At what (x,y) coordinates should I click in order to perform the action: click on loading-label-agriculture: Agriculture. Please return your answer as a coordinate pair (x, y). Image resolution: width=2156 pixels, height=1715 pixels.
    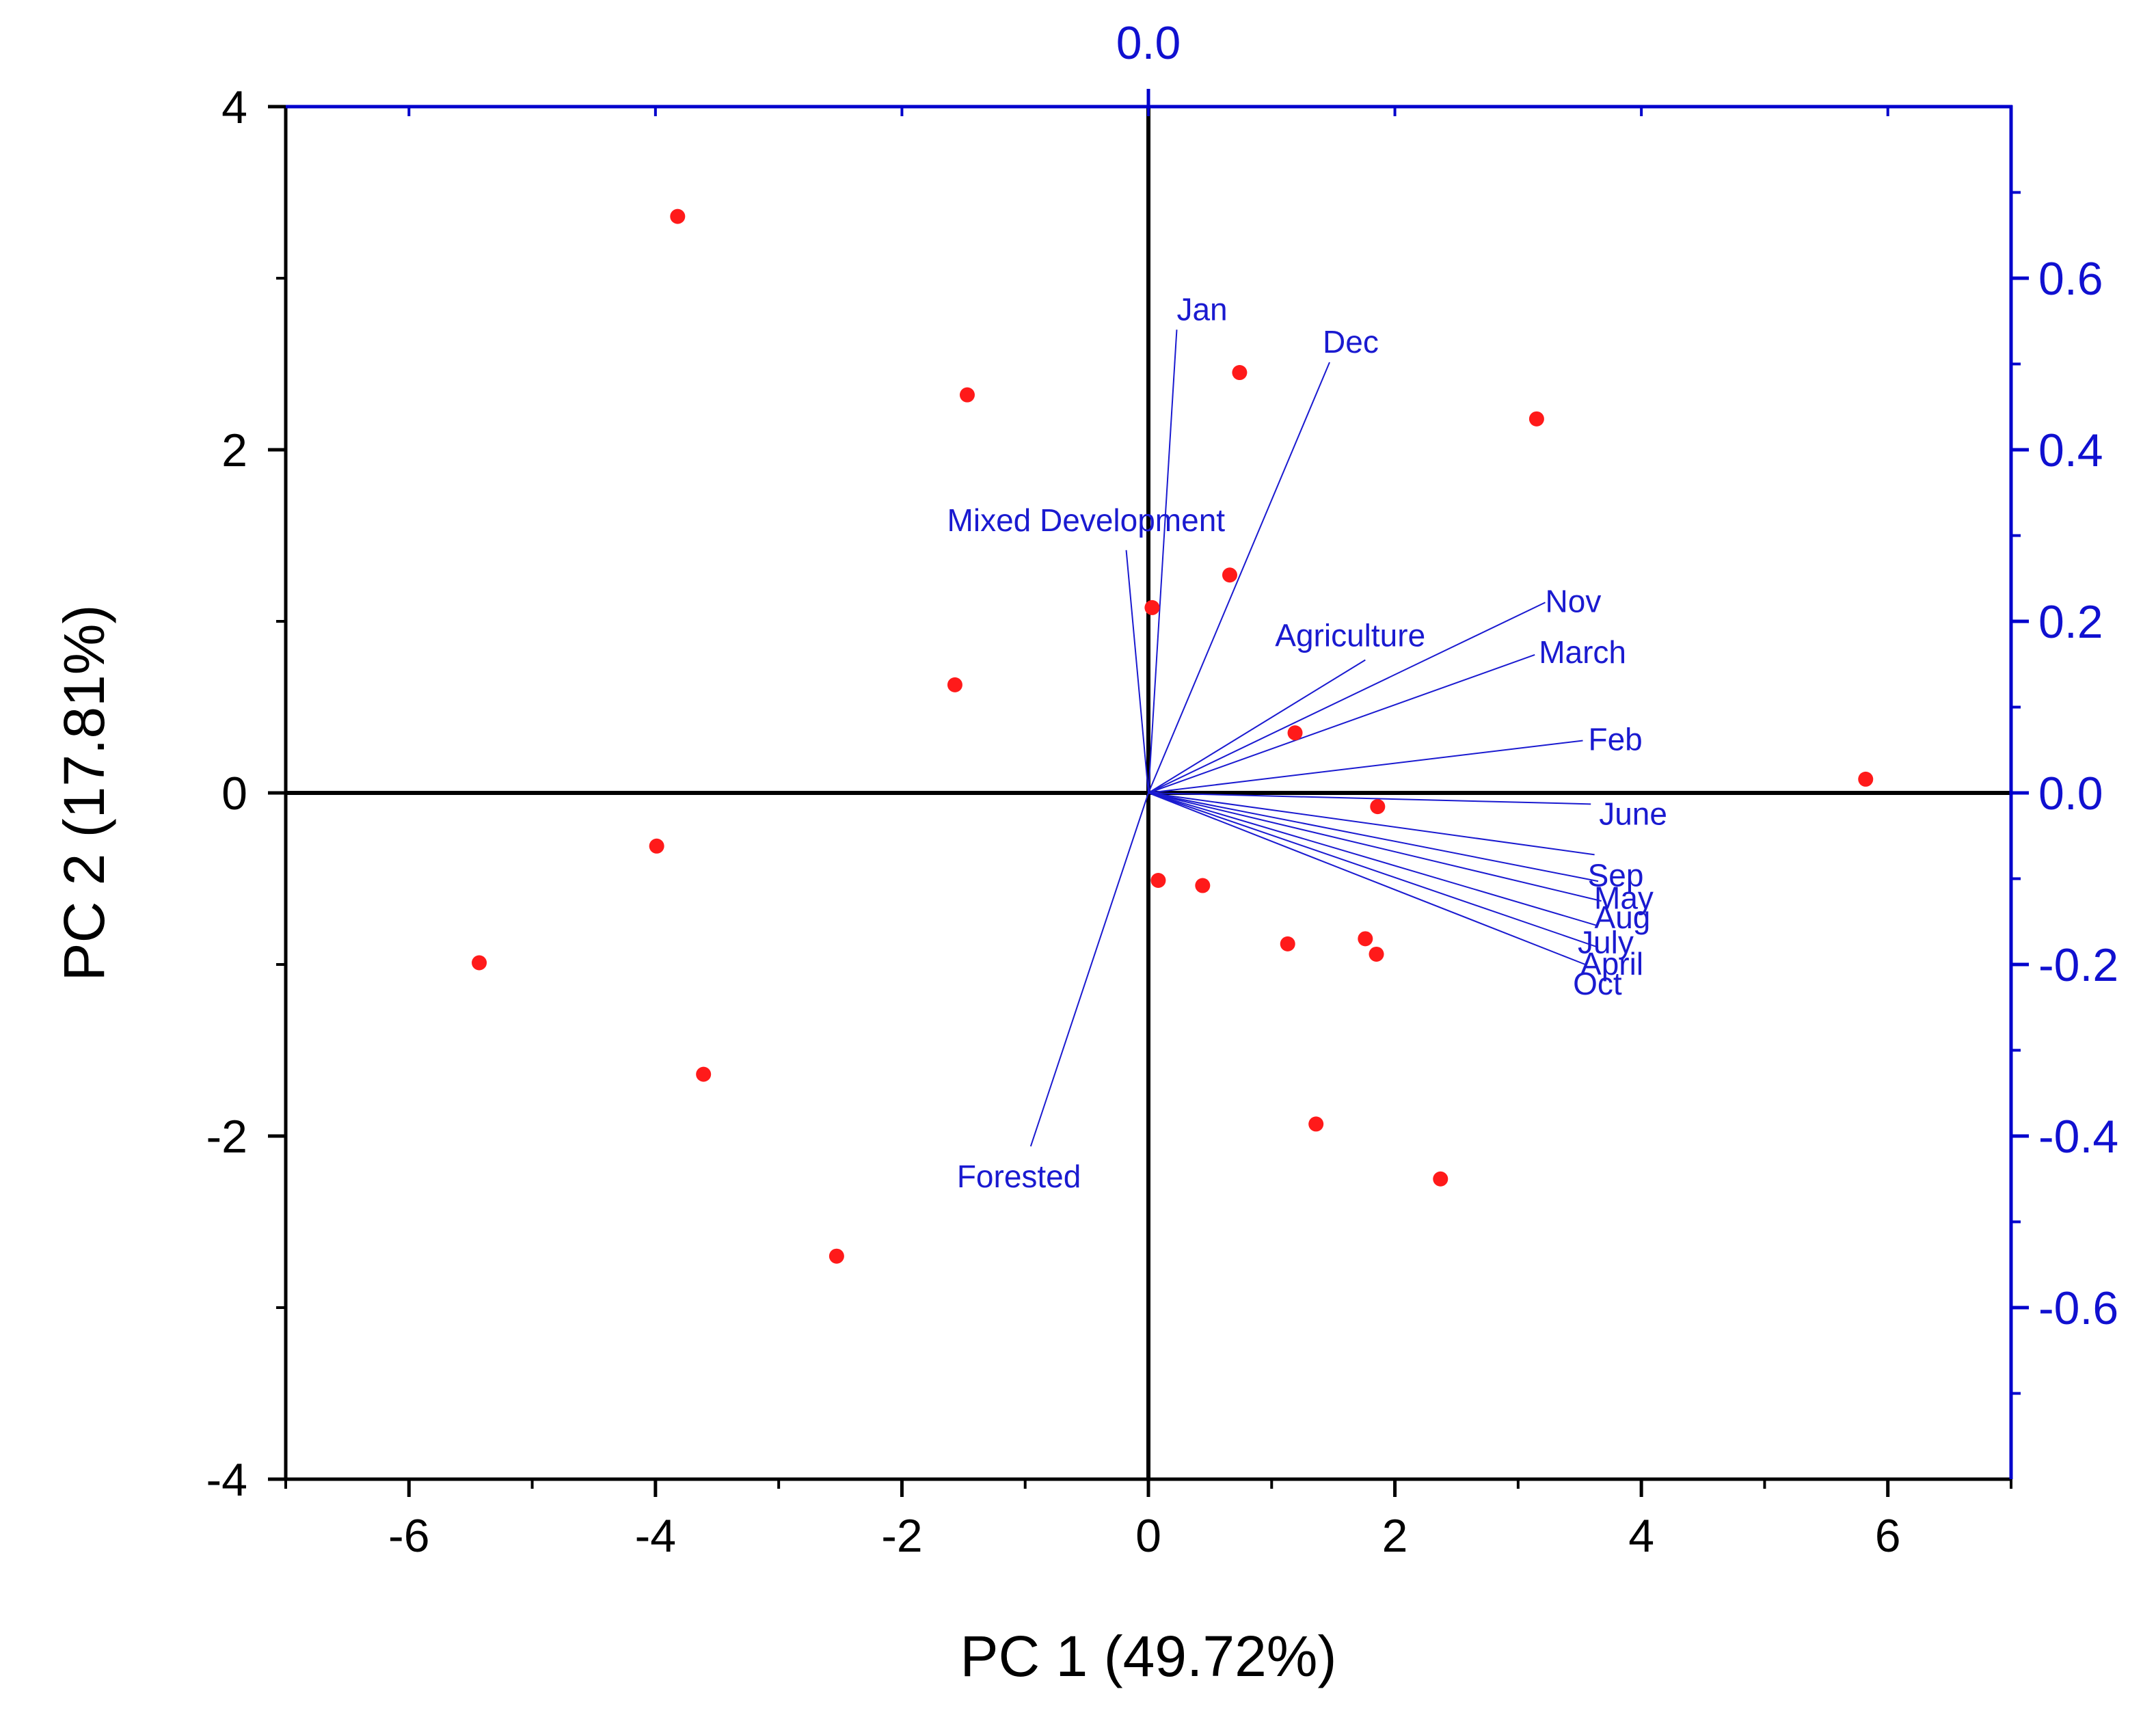
    Looking at the image, I should click on (1350, 635).